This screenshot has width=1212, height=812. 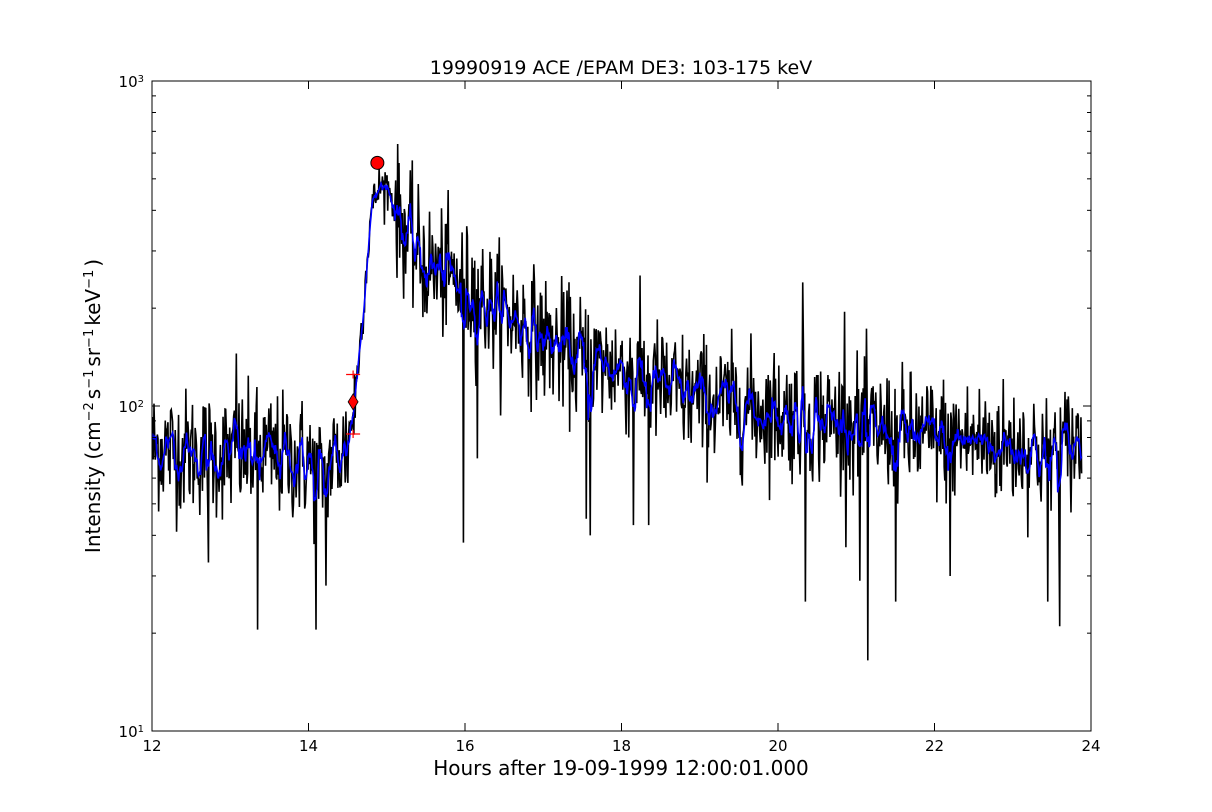 I want to click on y-axis-label-part: keV, so click(x=93, y=307).